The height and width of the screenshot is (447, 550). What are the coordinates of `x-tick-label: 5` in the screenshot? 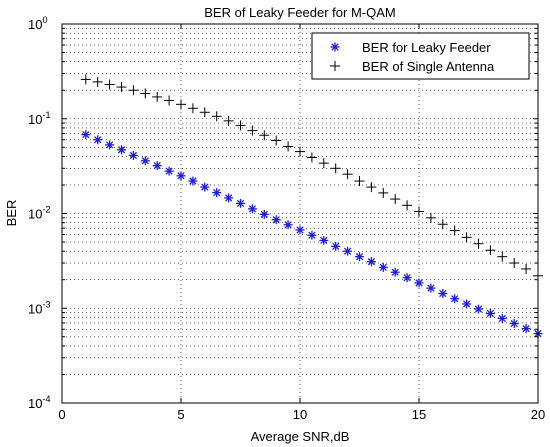 It's located at (180, 414).